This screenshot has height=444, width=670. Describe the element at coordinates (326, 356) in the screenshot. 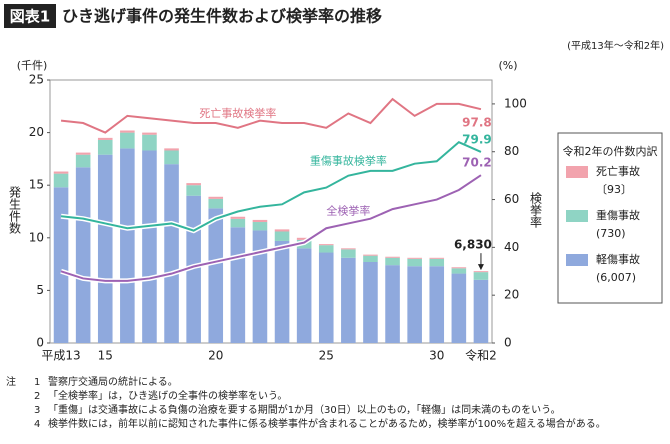

I see `x-tick-label: 25` at that location.